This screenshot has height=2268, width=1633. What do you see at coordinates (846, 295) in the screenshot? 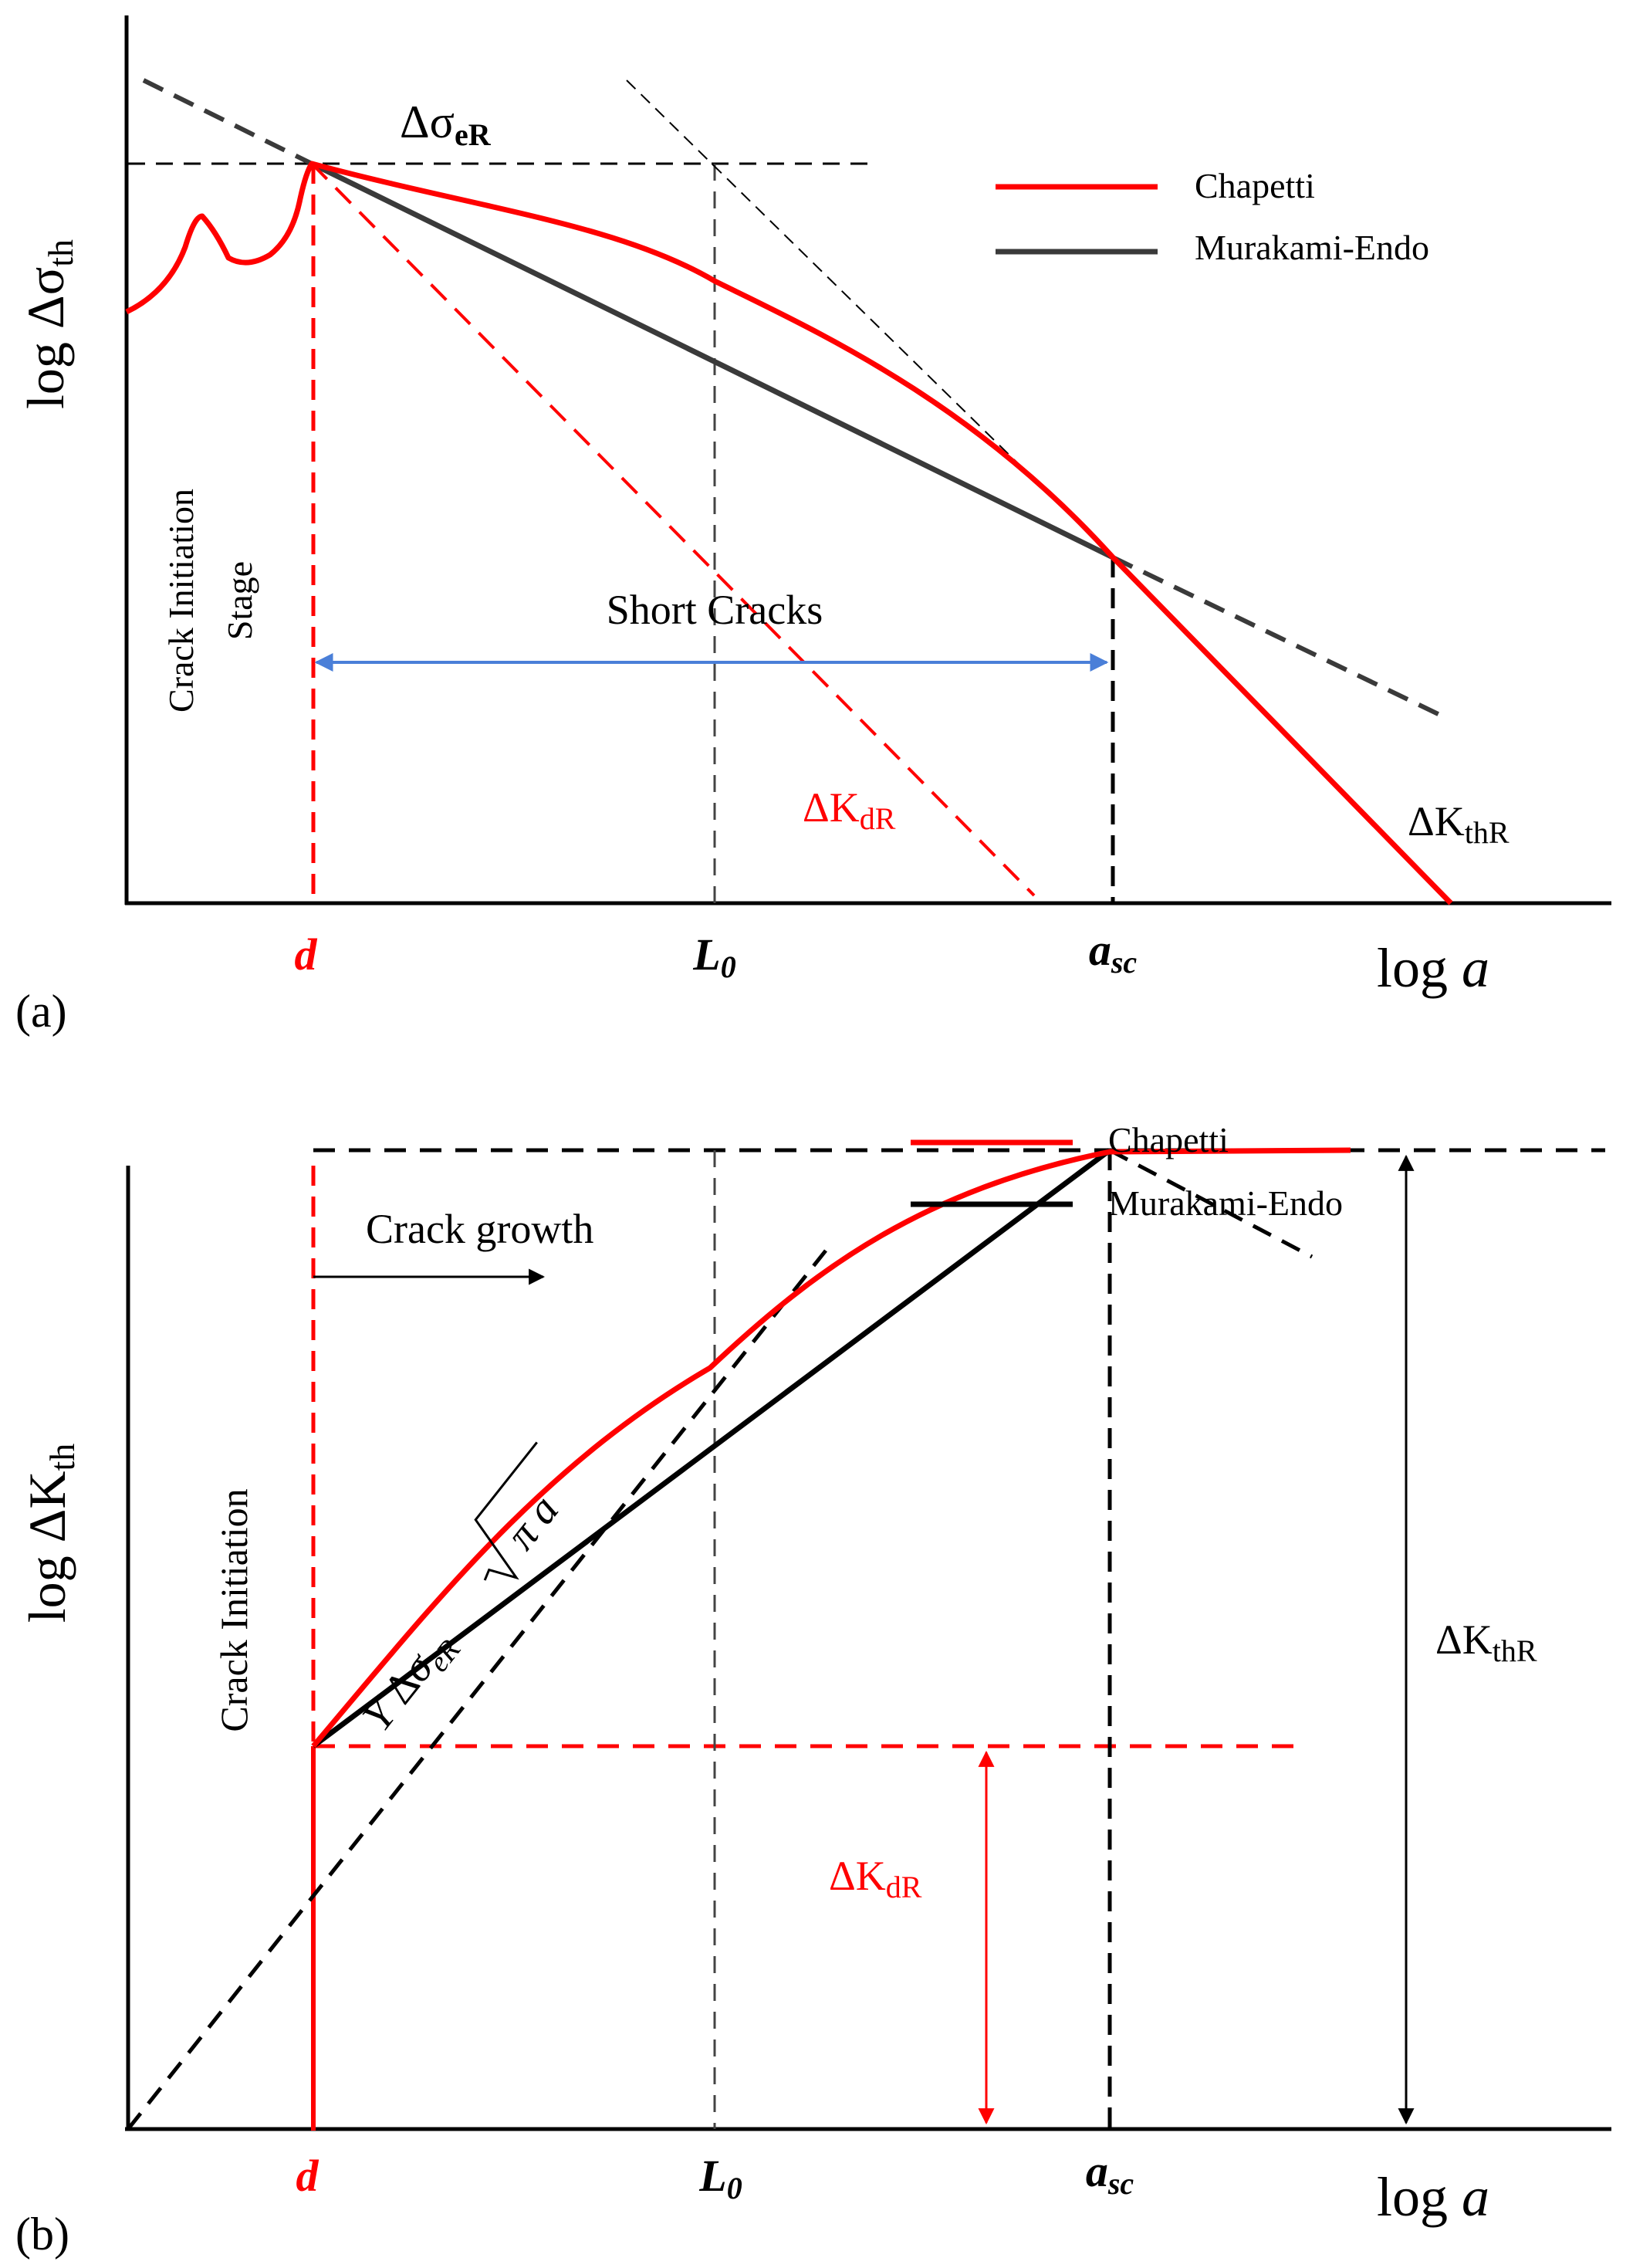
I see `panel-a-long-crack-asymptote` at bounding box center [846, 295].